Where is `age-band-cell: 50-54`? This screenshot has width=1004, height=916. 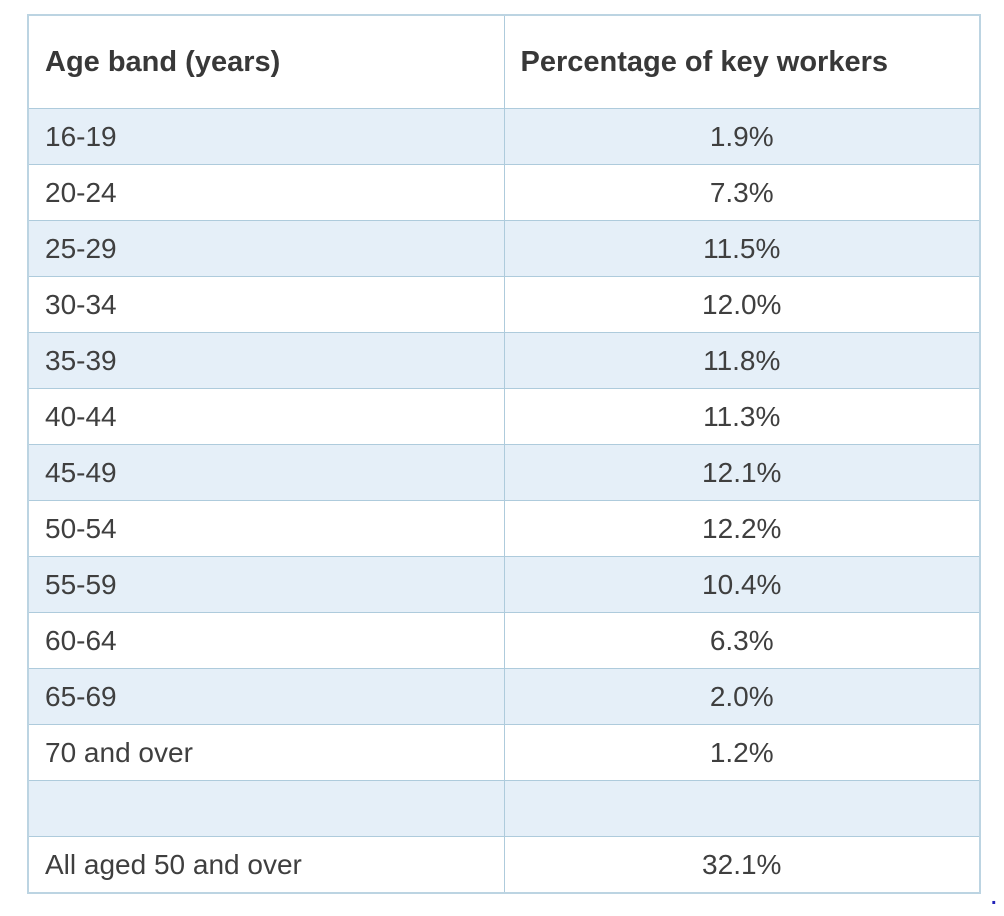
age-band-cell: 50-54 is located at coordinates (266, 528).